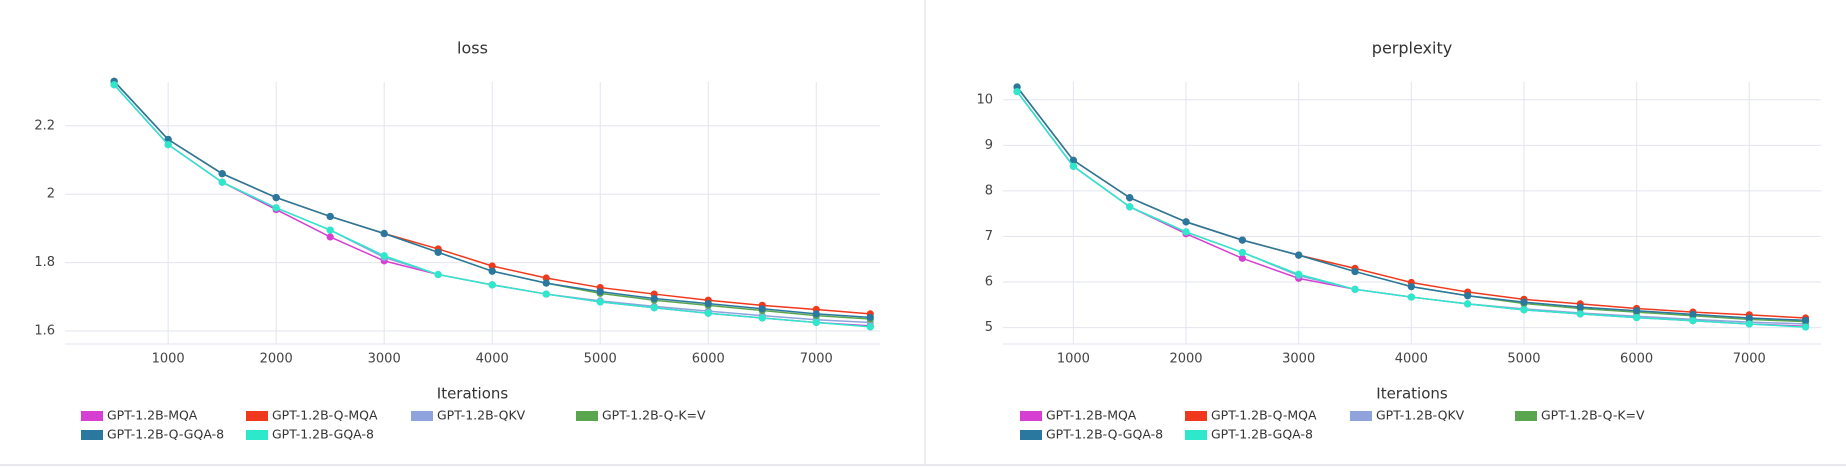 Image resolution: width=1846 pixels, height=468 pixels. What do you see at coordinates (473, 394) in the screenshot?
I see `x-axis-label: Iterations` at bounding box center [473, 394].